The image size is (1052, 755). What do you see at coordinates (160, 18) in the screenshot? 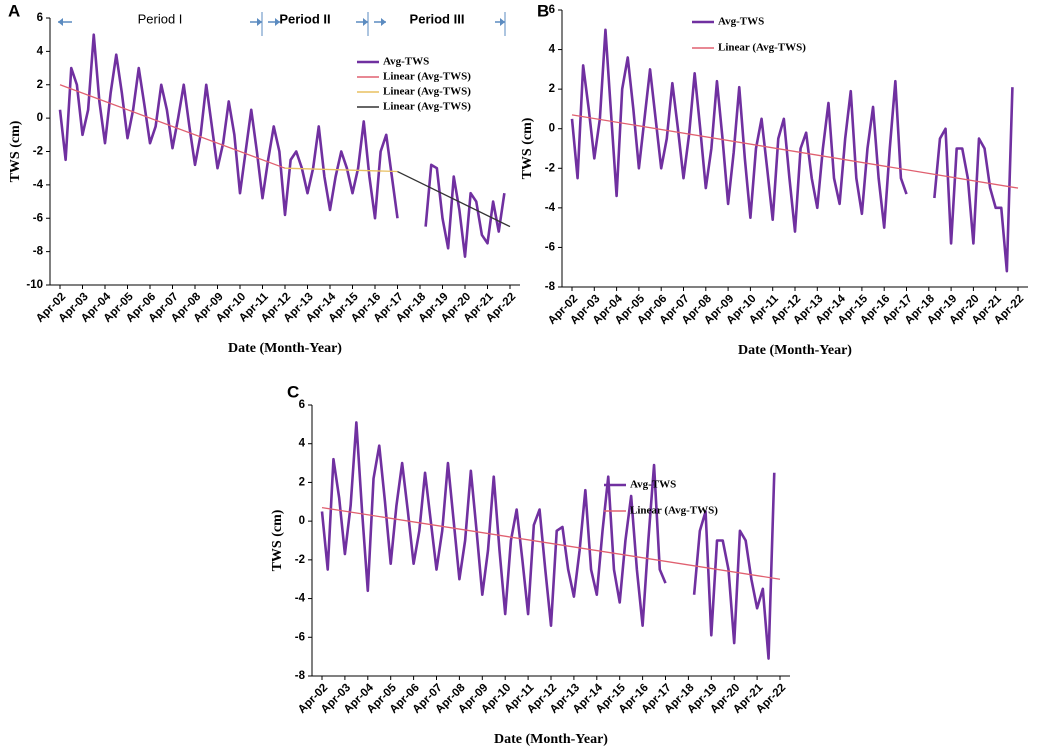
I see `period-label: Period I` at bounding box center [160, 18].